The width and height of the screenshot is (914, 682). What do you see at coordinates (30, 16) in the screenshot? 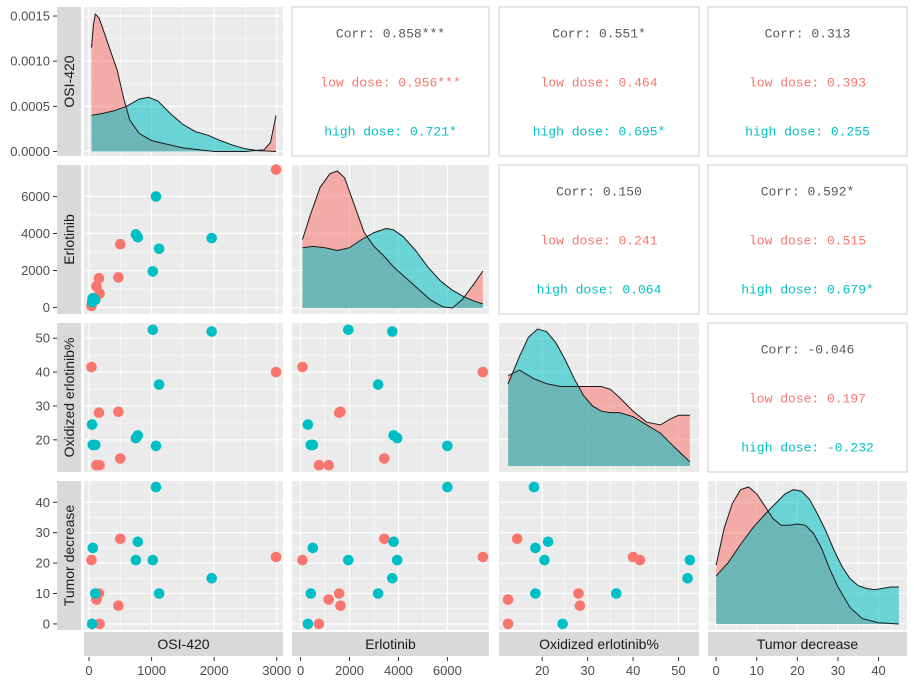
I see `y-tick-label: 0.0015` at bounding box center [30, 16].